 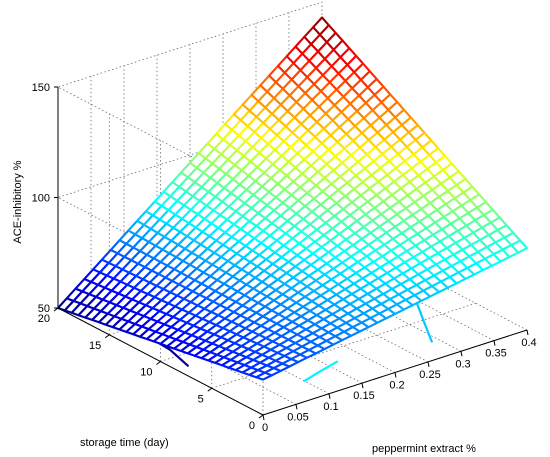 What do you see at coordinates (528, 343) in the screenshot?
I see `x-tick-label: 0.4` at bounding box center [528, 343].